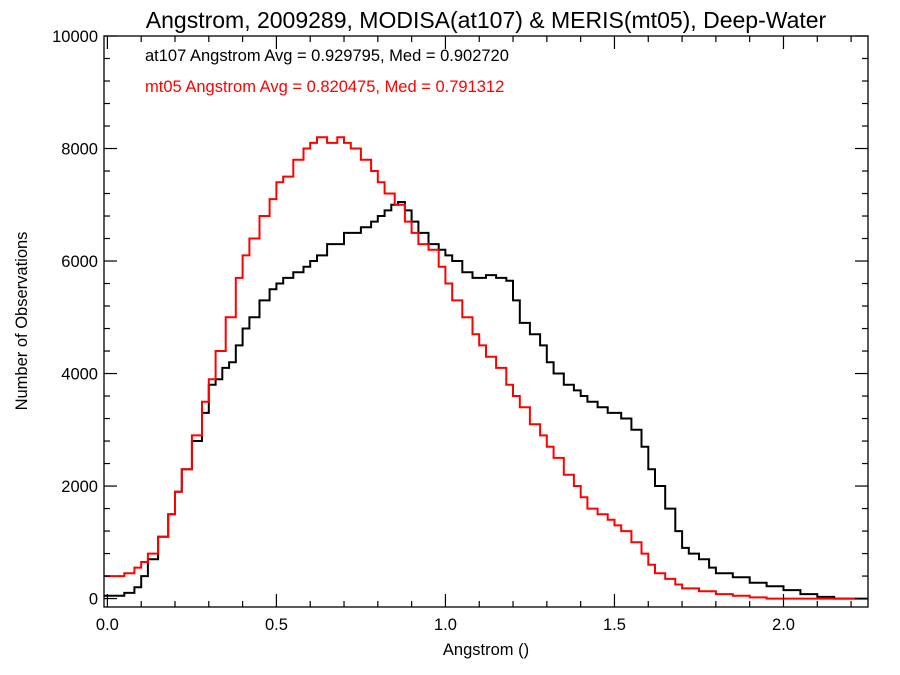 Image resolution: width=900 pixels, height=675 pixels. What do you see at coordinates (276, 625) in the screenshot?
I see `x-tick-label: 0.5` at bounding box center [276, 625].